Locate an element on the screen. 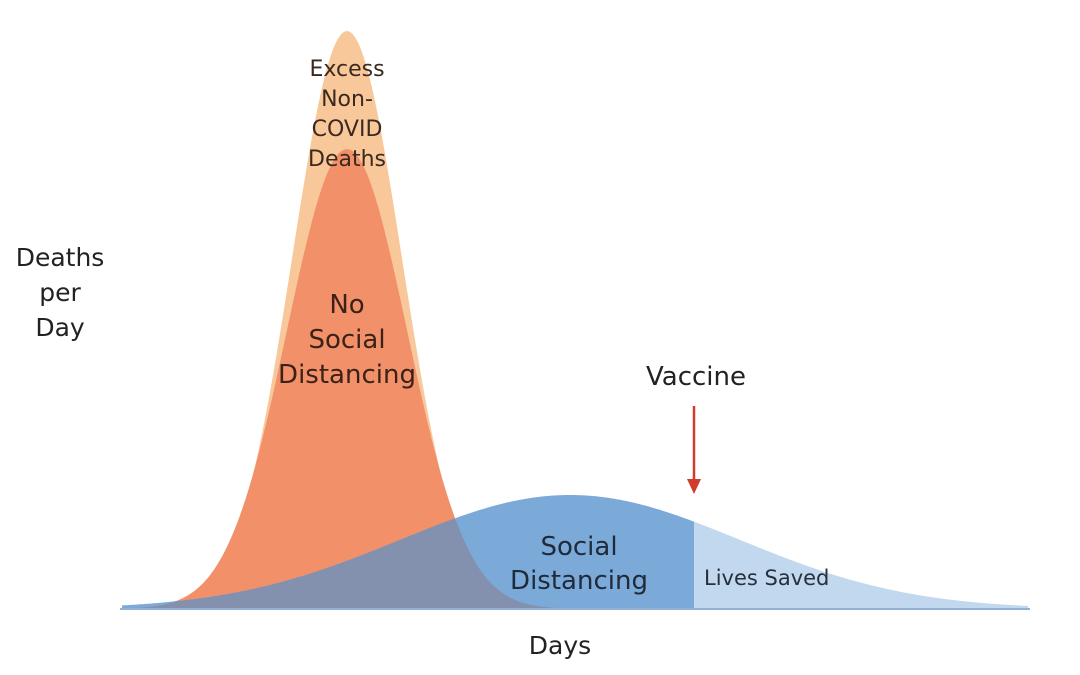  excess-deaths-label: Excess Non- COVID Deaths is located at coordinates (347, 114).